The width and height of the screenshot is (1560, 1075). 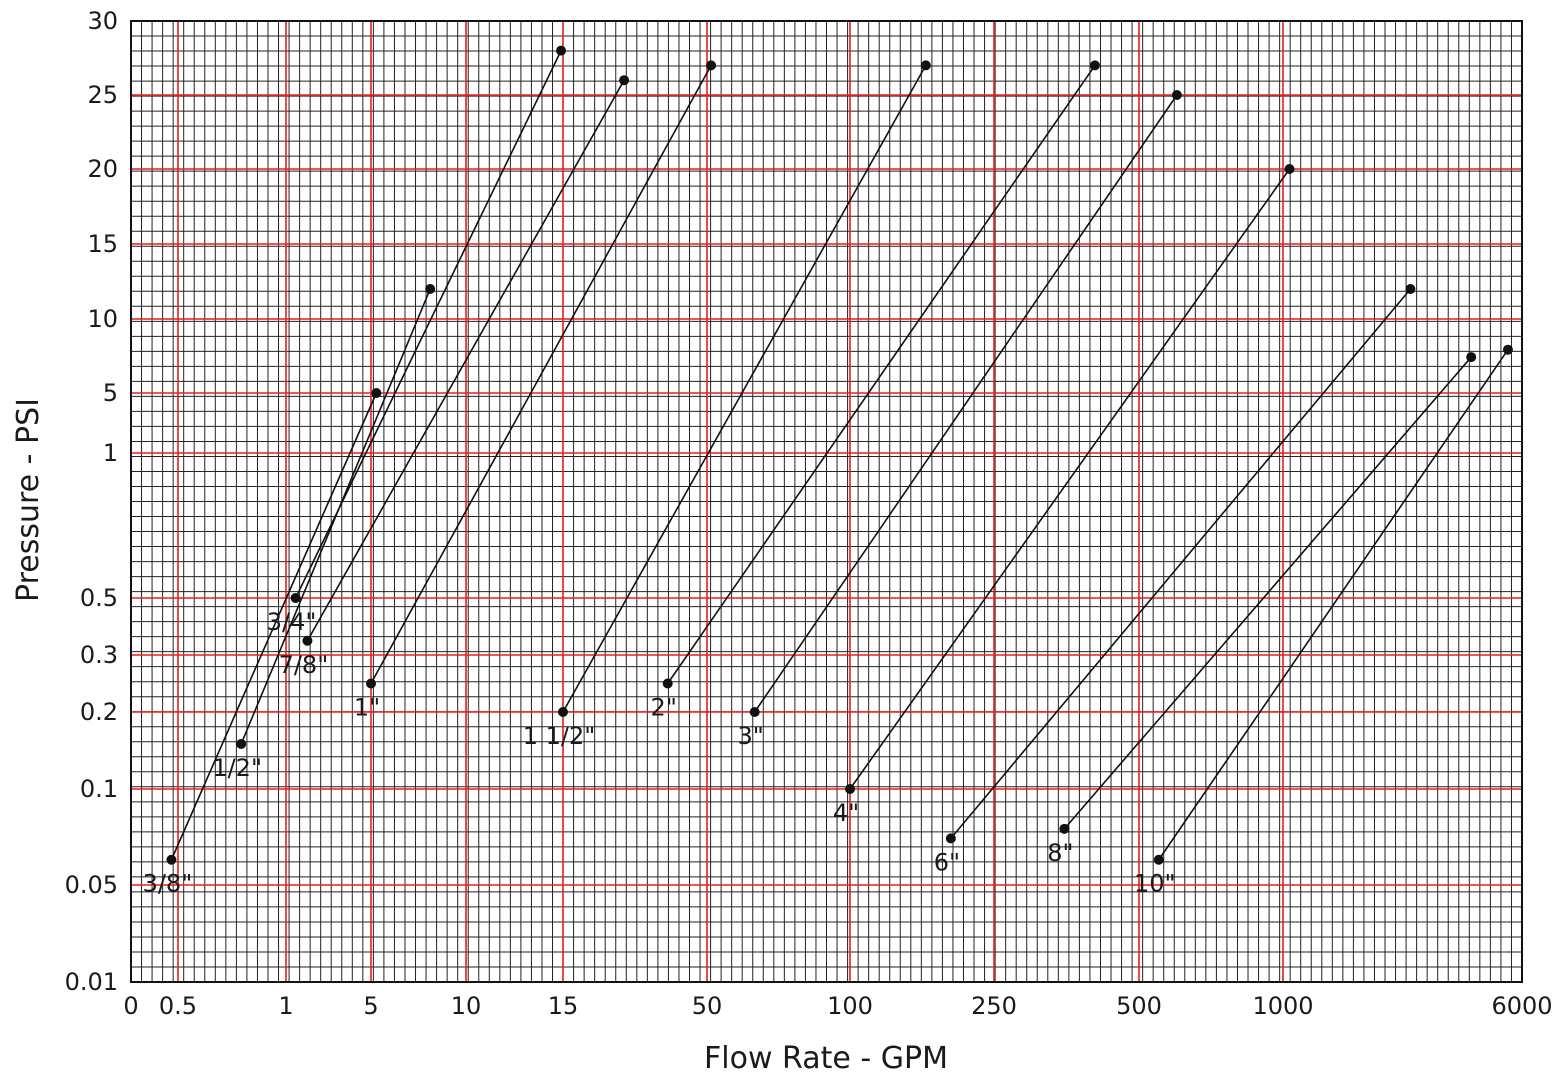 I want to click on y-tick-label: 30, so click(x=102, y=21).